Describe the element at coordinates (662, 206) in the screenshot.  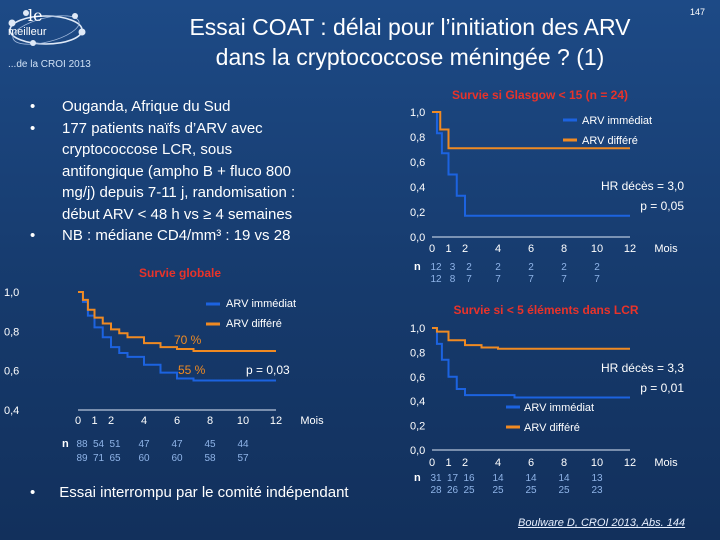
I see `annotation-p-value: p = 0,05` at that location.